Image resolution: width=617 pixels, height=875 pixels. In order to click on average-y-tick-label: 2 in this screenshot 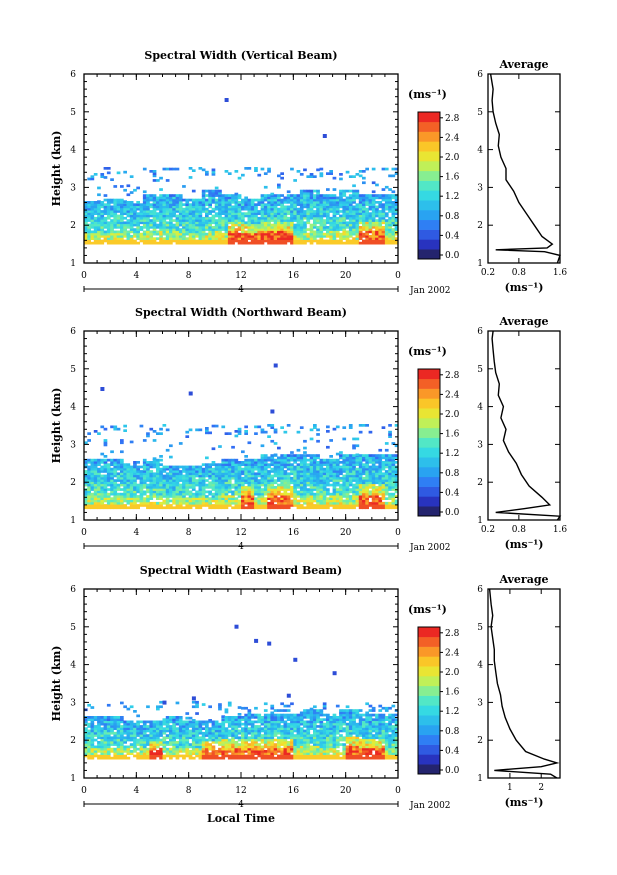, I will do `click(480, 483)`.